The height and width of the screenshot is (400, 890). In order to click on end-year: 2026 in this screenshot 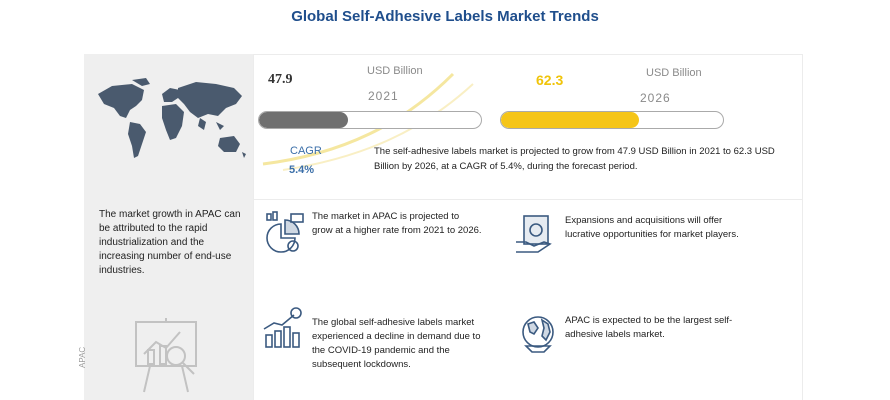, I will do `click(655, 98)`.